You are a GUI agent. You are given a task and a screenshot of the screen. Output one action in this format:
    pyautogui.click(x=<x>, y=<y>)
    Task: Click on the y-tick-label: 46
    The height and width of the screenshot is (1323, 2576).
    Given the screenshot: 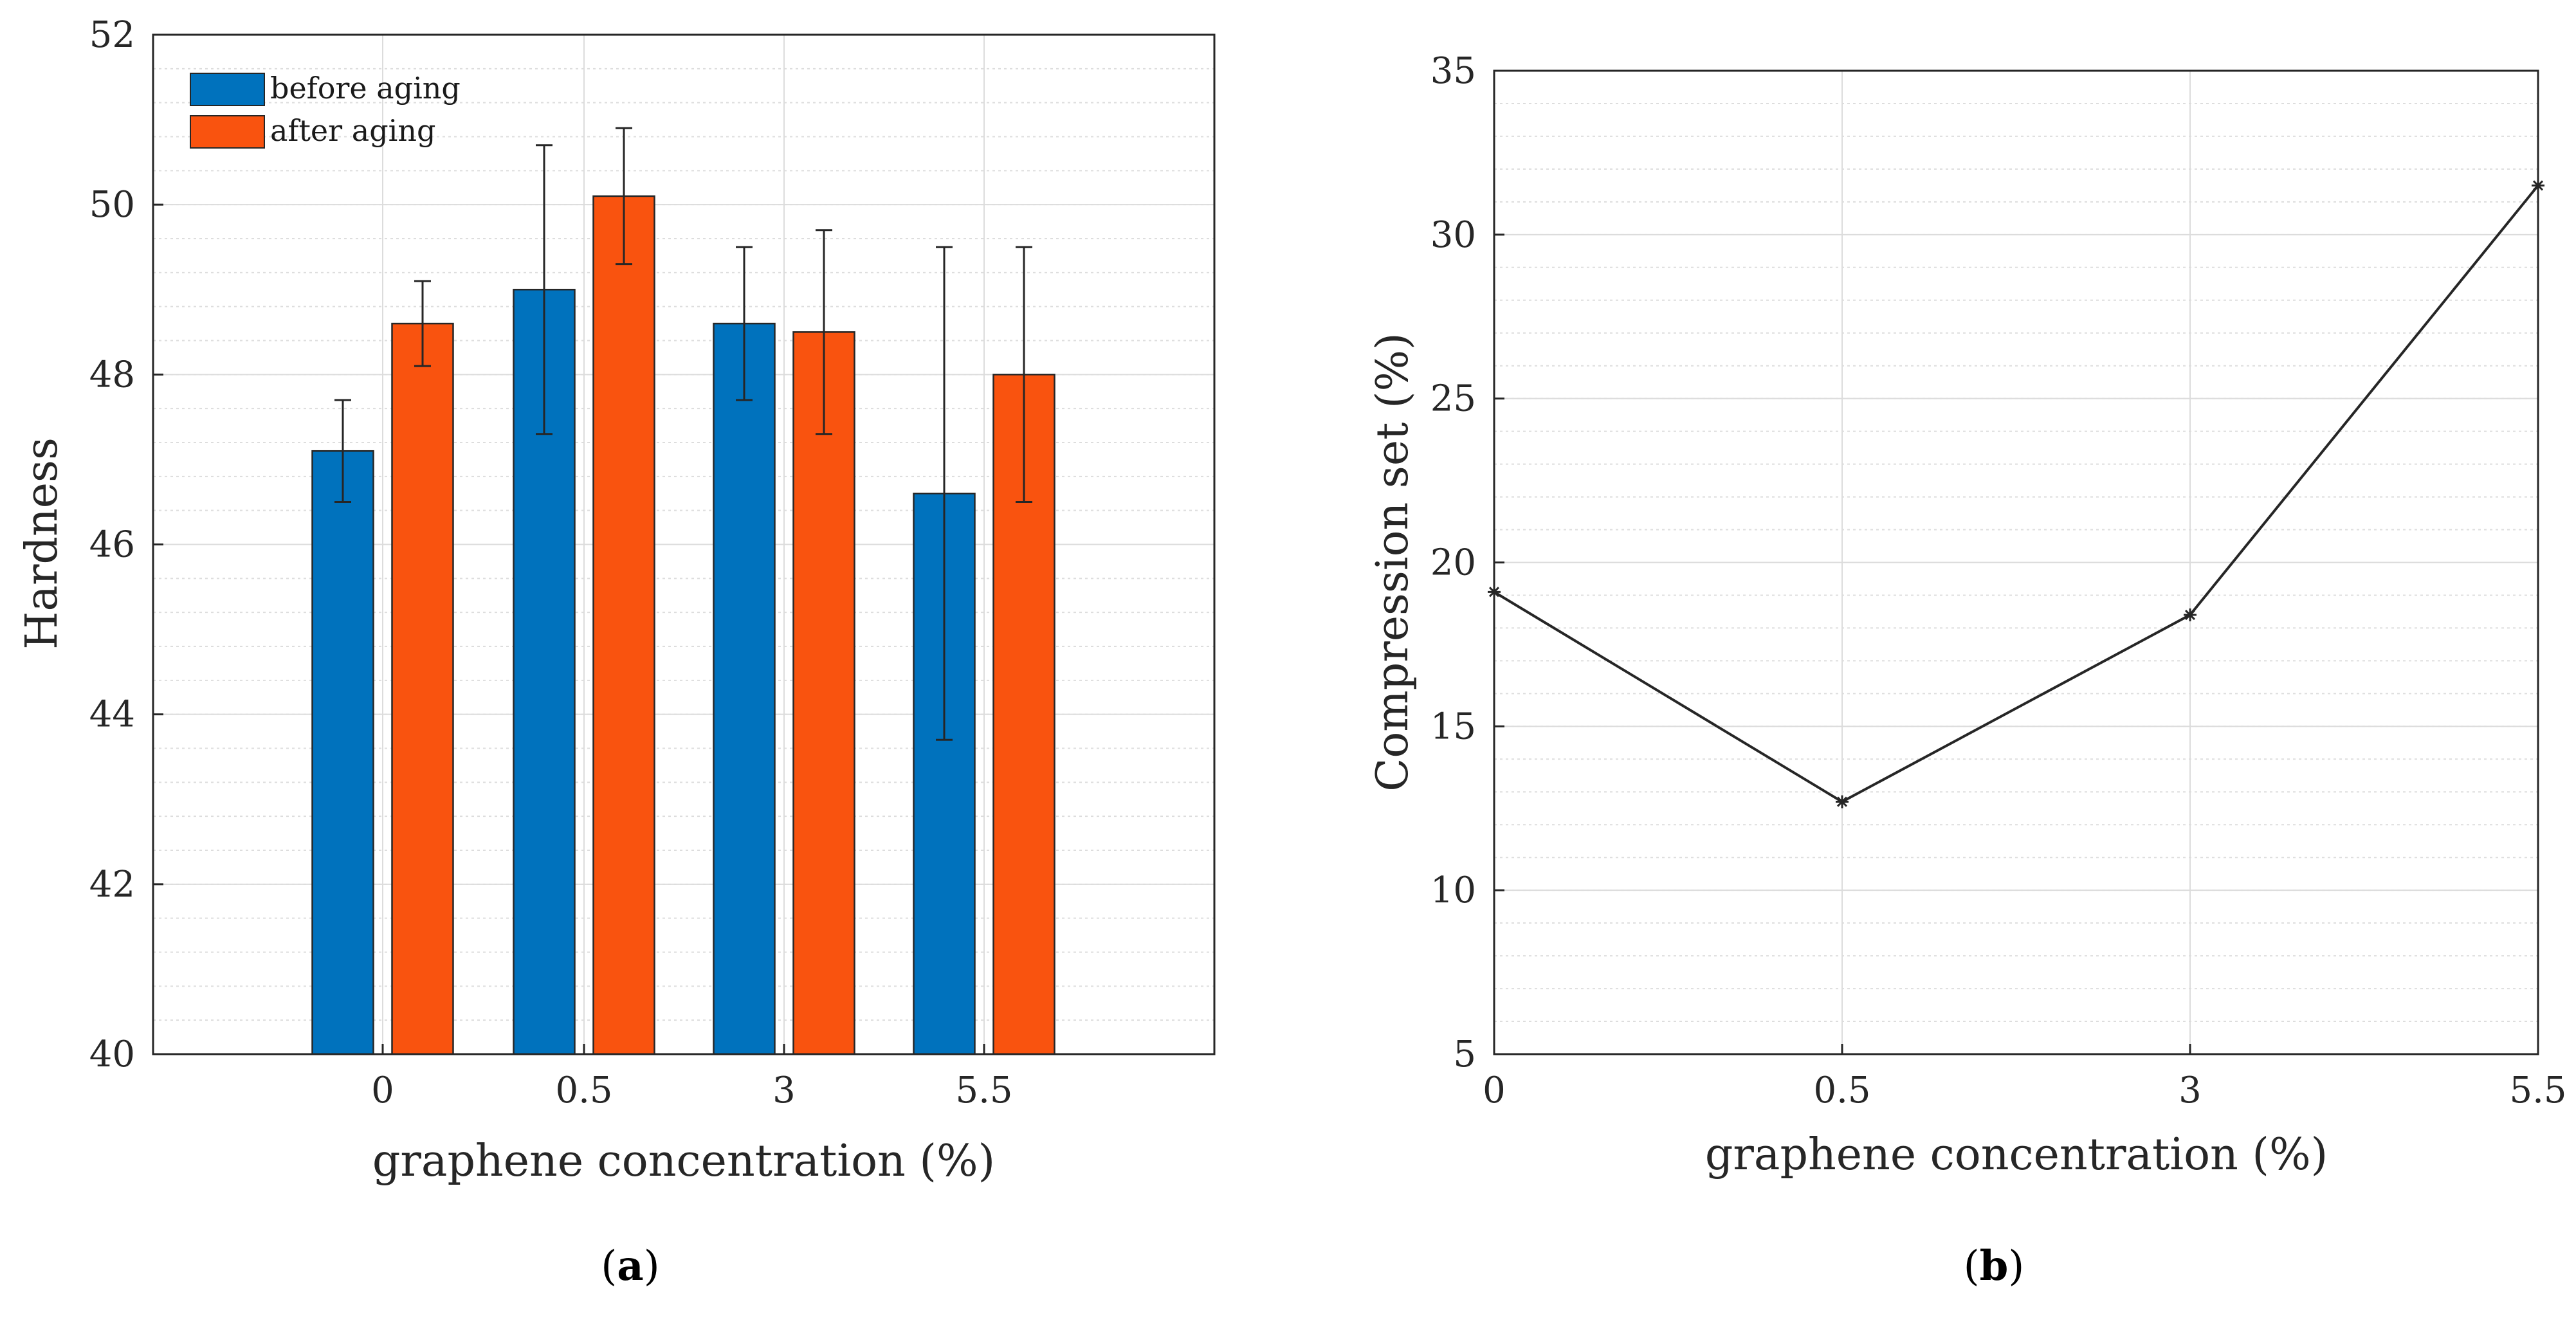 What is the action you would take?
    pyautogui.click(x=112, y=545)
    